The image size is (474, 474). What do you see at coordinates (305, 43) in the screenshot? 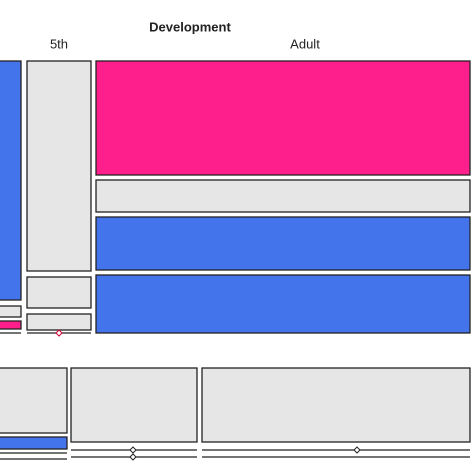
I see `column-label: Adult` at bounding box center [305, 43].